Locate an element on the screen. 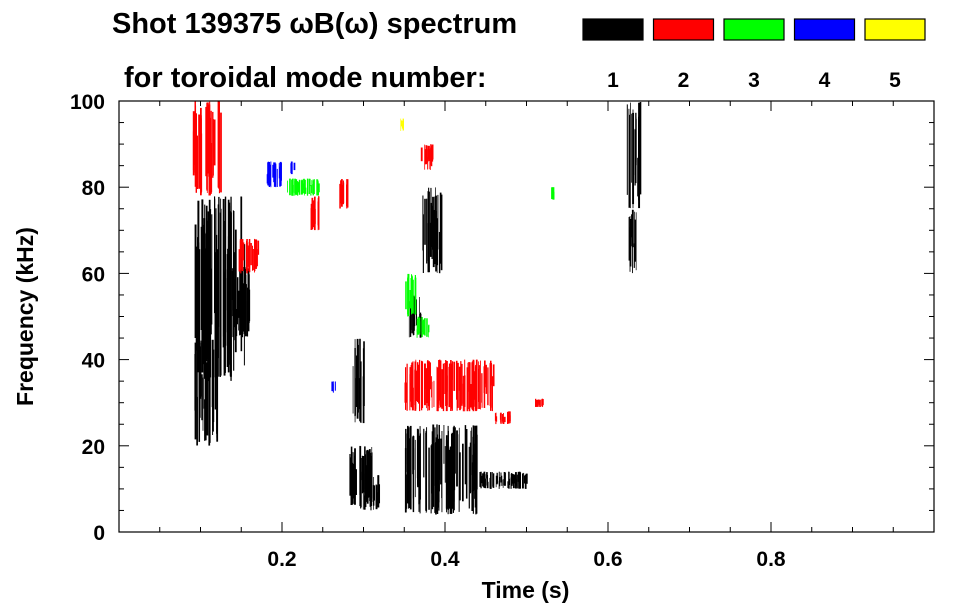  x-tick-label: 0.4 is located at coordinates (445, 559).